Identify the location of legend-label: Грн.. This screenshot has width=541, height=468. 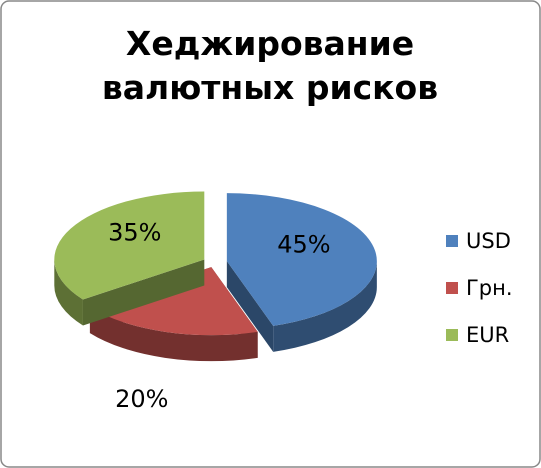
(489, 288).